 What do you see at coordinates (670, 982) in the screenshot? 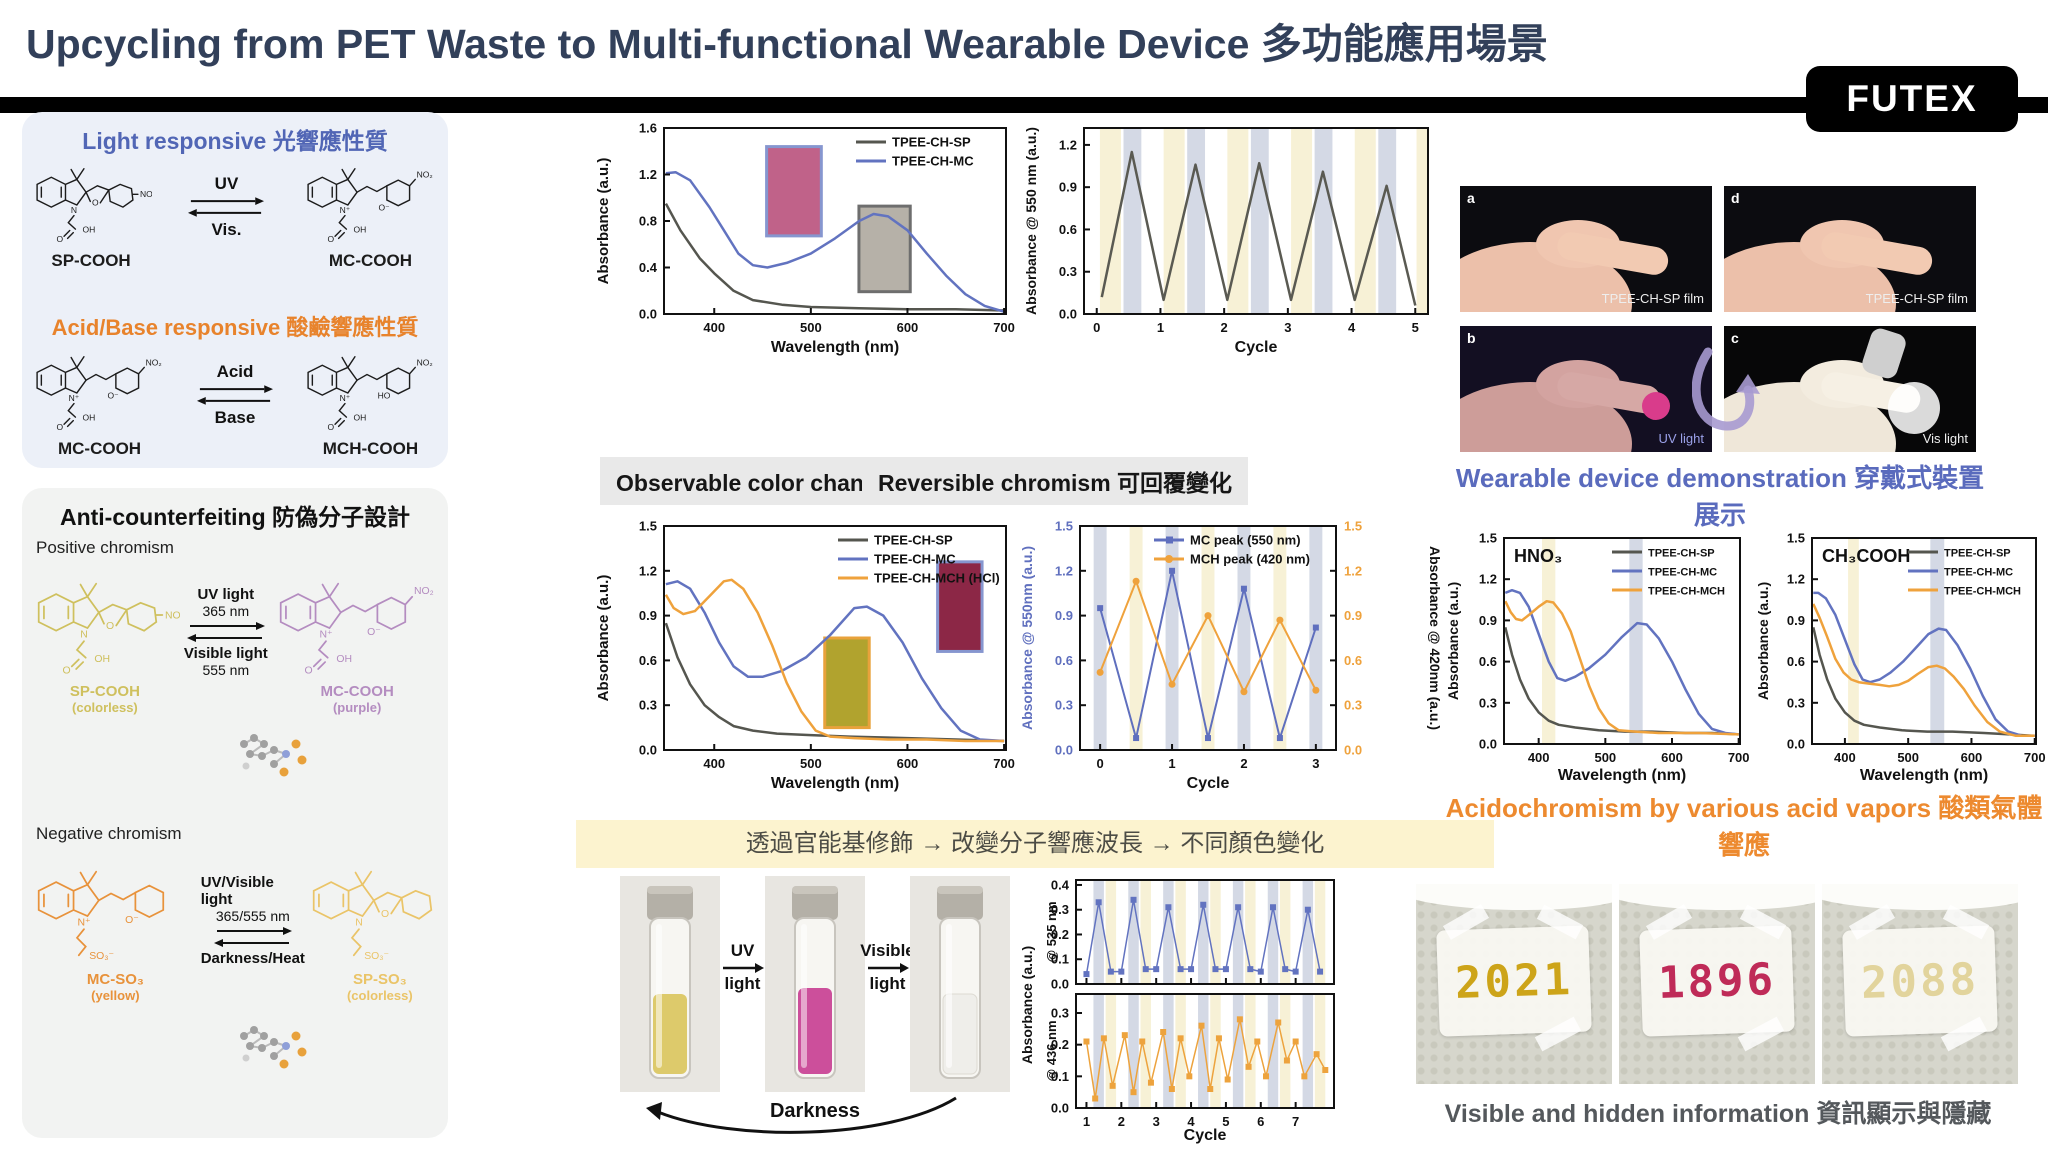
I see `vial-yellow-icon` at bounding box center [670, 982].